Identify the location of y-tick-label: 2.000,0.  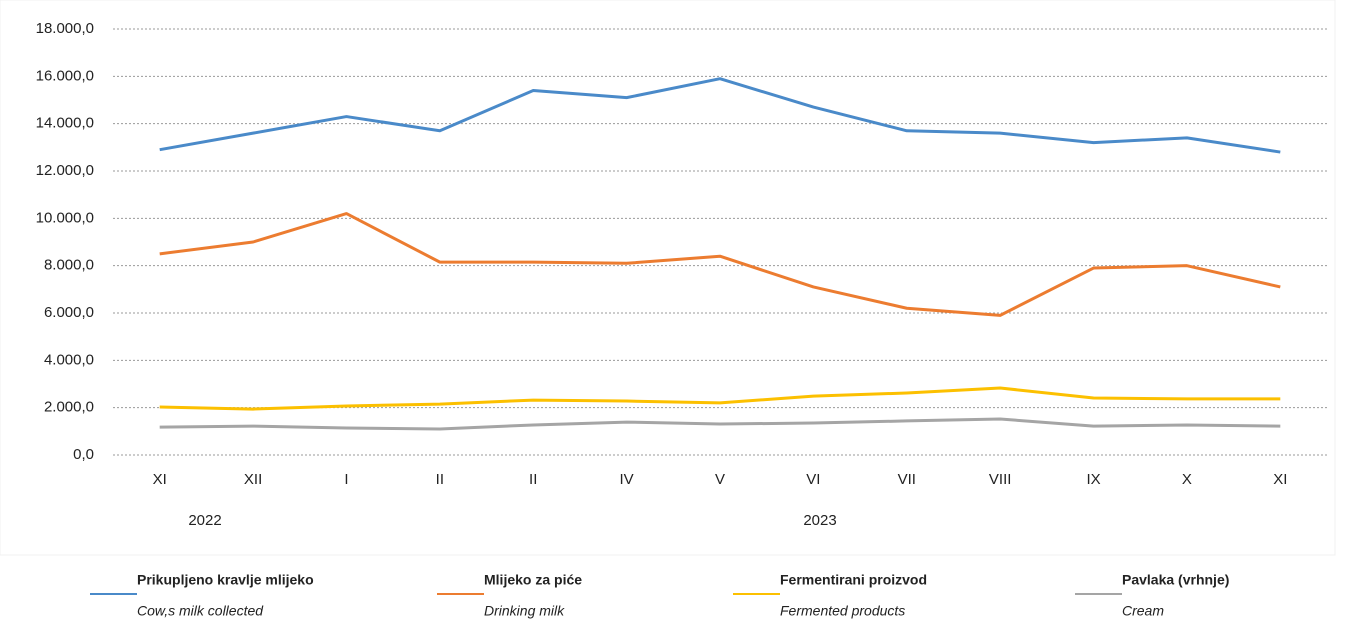
(69, 407).